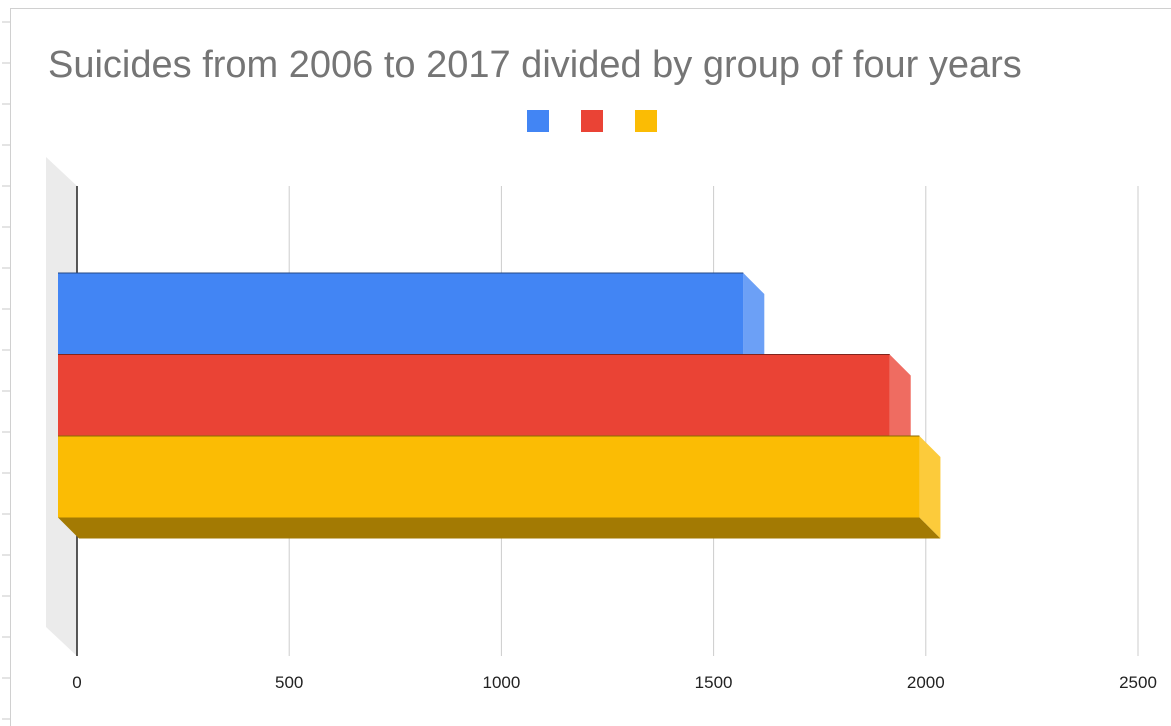 The width and height of the screenshot is (1171, 726). I want to click on legend, so click(592, 121).